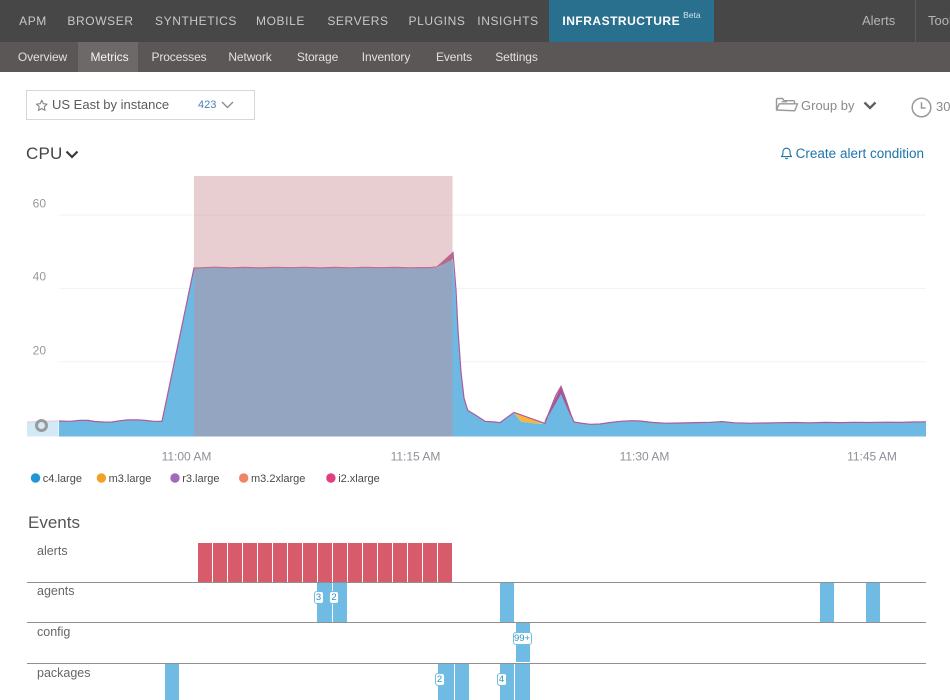  Describe the element at coordinates (416, 457) in the screenshot. I see `svg-text: 11:15 AM` at that location.